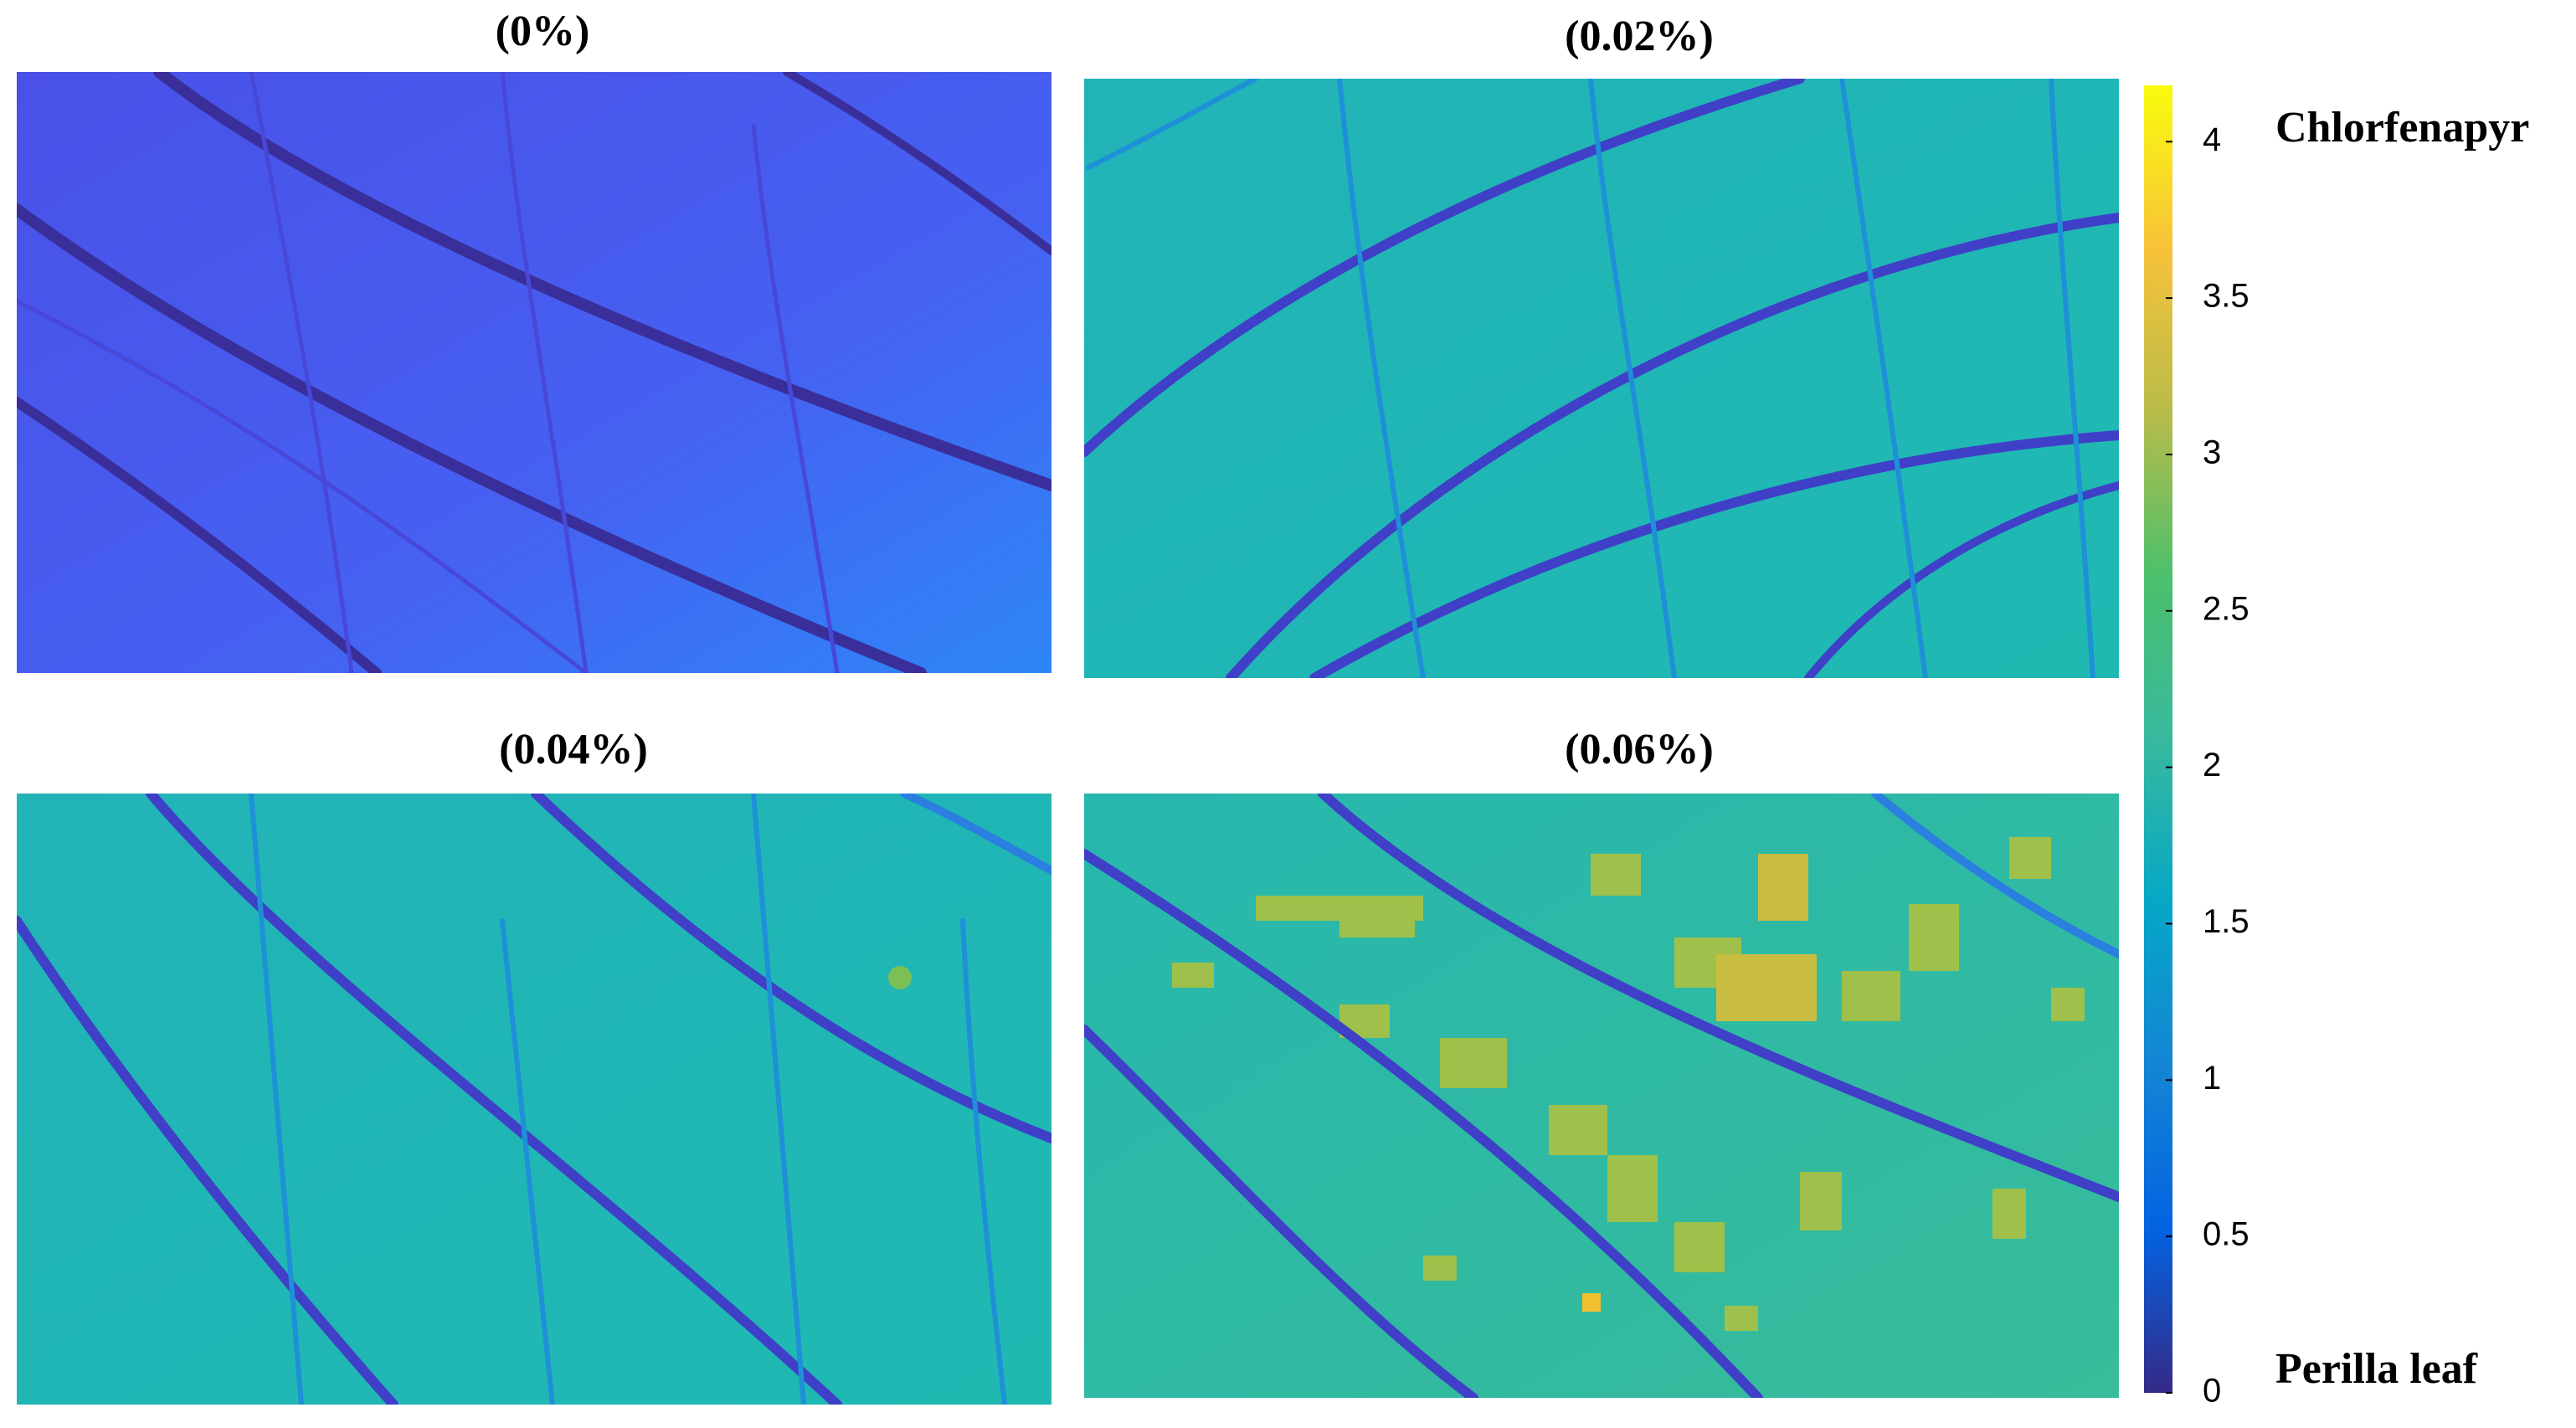 The image size is (2576, 1428). I want to click on colorbar-tick-label: 3.5, so click(2226, 296).